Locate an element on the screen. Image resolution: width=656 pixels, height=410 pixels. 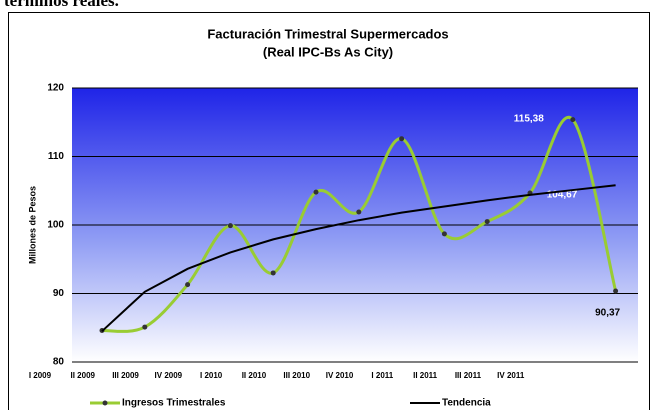
x-tick-label: IV 2011 is located at coordinates (511, 375).